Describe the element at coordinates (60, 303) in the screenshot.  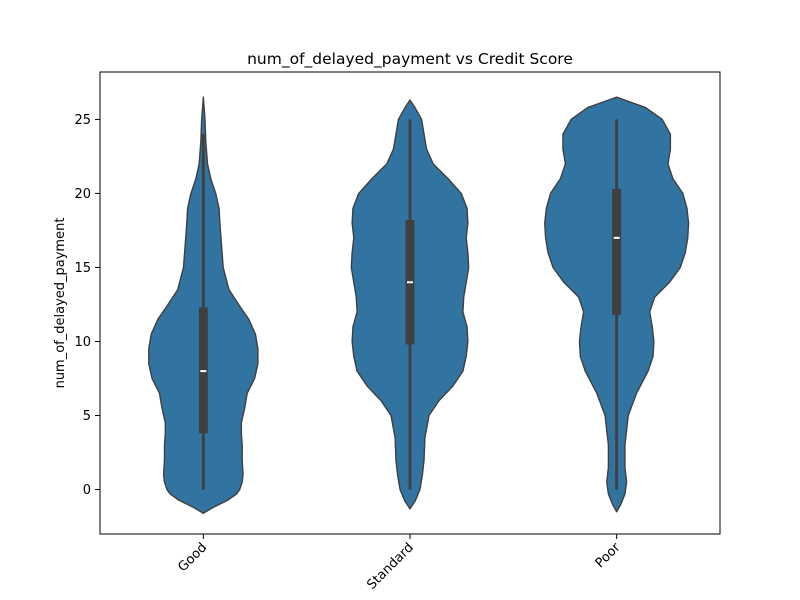
I see `y-axis-label: num_of_delayed_payment` at that location.